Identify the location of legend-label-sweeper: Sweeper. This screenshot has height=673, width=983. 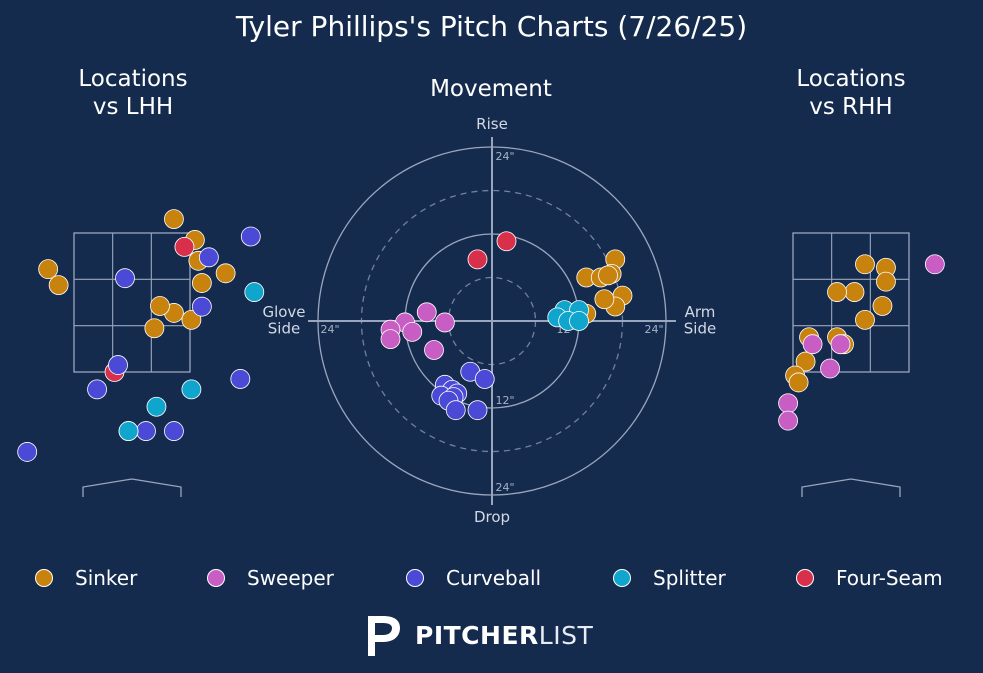
(290, 578).